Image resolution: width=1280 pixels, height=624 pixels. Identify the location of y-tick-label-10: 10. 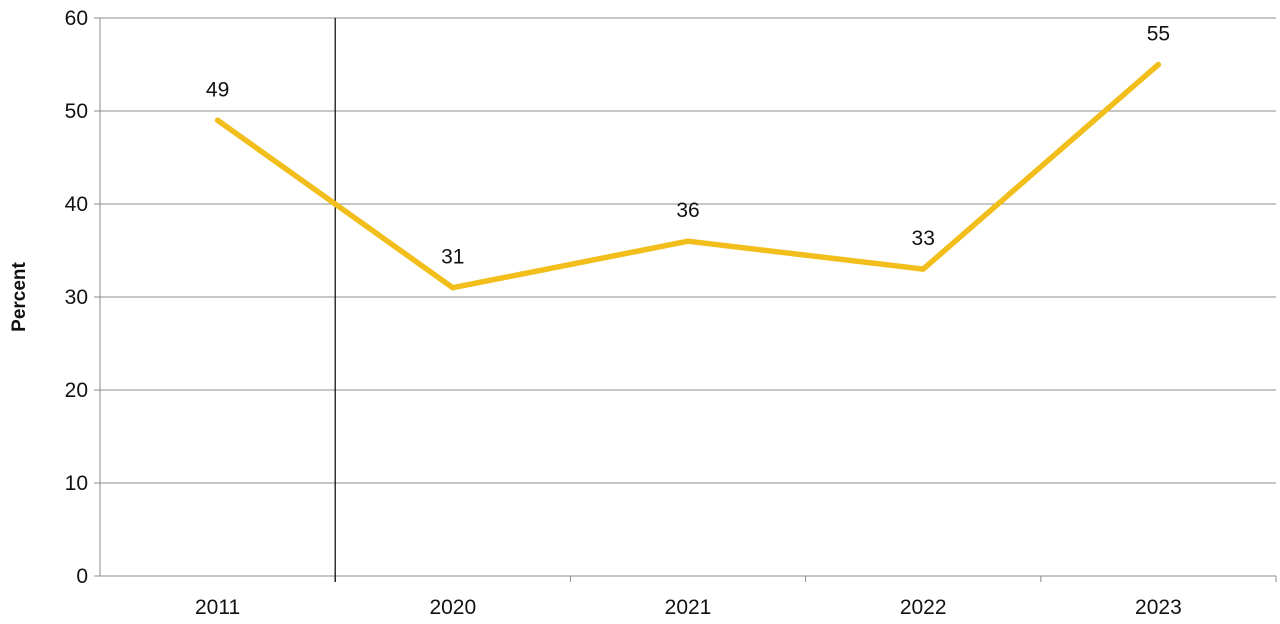
(76, 483).